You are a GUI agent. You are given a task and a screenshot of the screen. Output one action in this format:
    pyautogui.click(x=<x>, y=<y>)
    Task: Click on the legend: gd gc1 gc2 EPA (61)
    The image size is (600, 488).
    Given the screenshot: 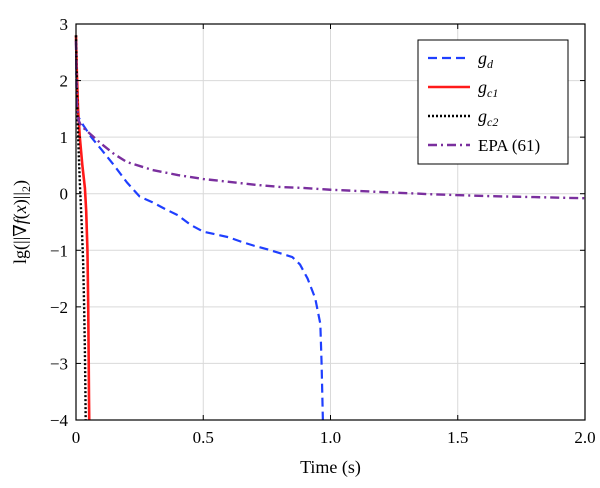 What is the action you would take?
    pyautogui.click(x=493, y=102)
    